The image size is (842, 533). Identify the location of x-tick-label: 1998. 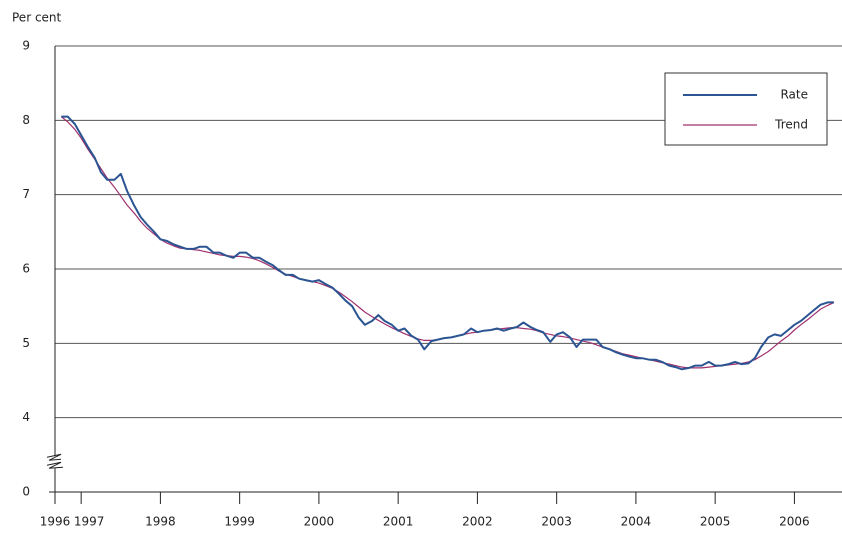
(160, 522).